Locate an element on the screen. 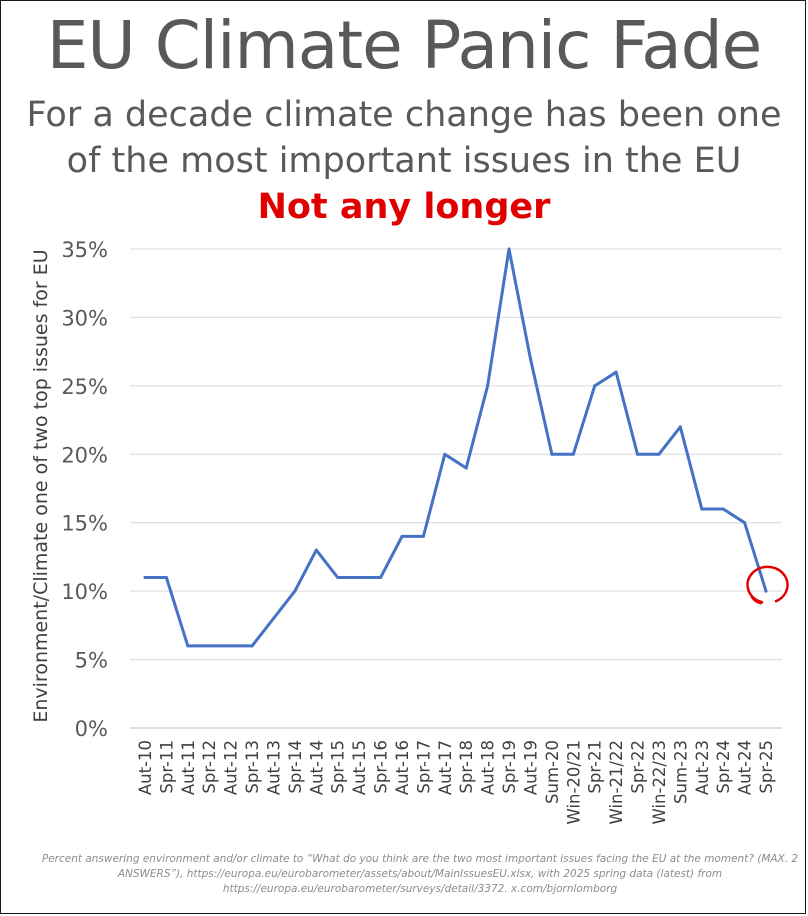  chart-subtitle-line-2: of the most important issues in the EU is located at coordinates (404, 161).